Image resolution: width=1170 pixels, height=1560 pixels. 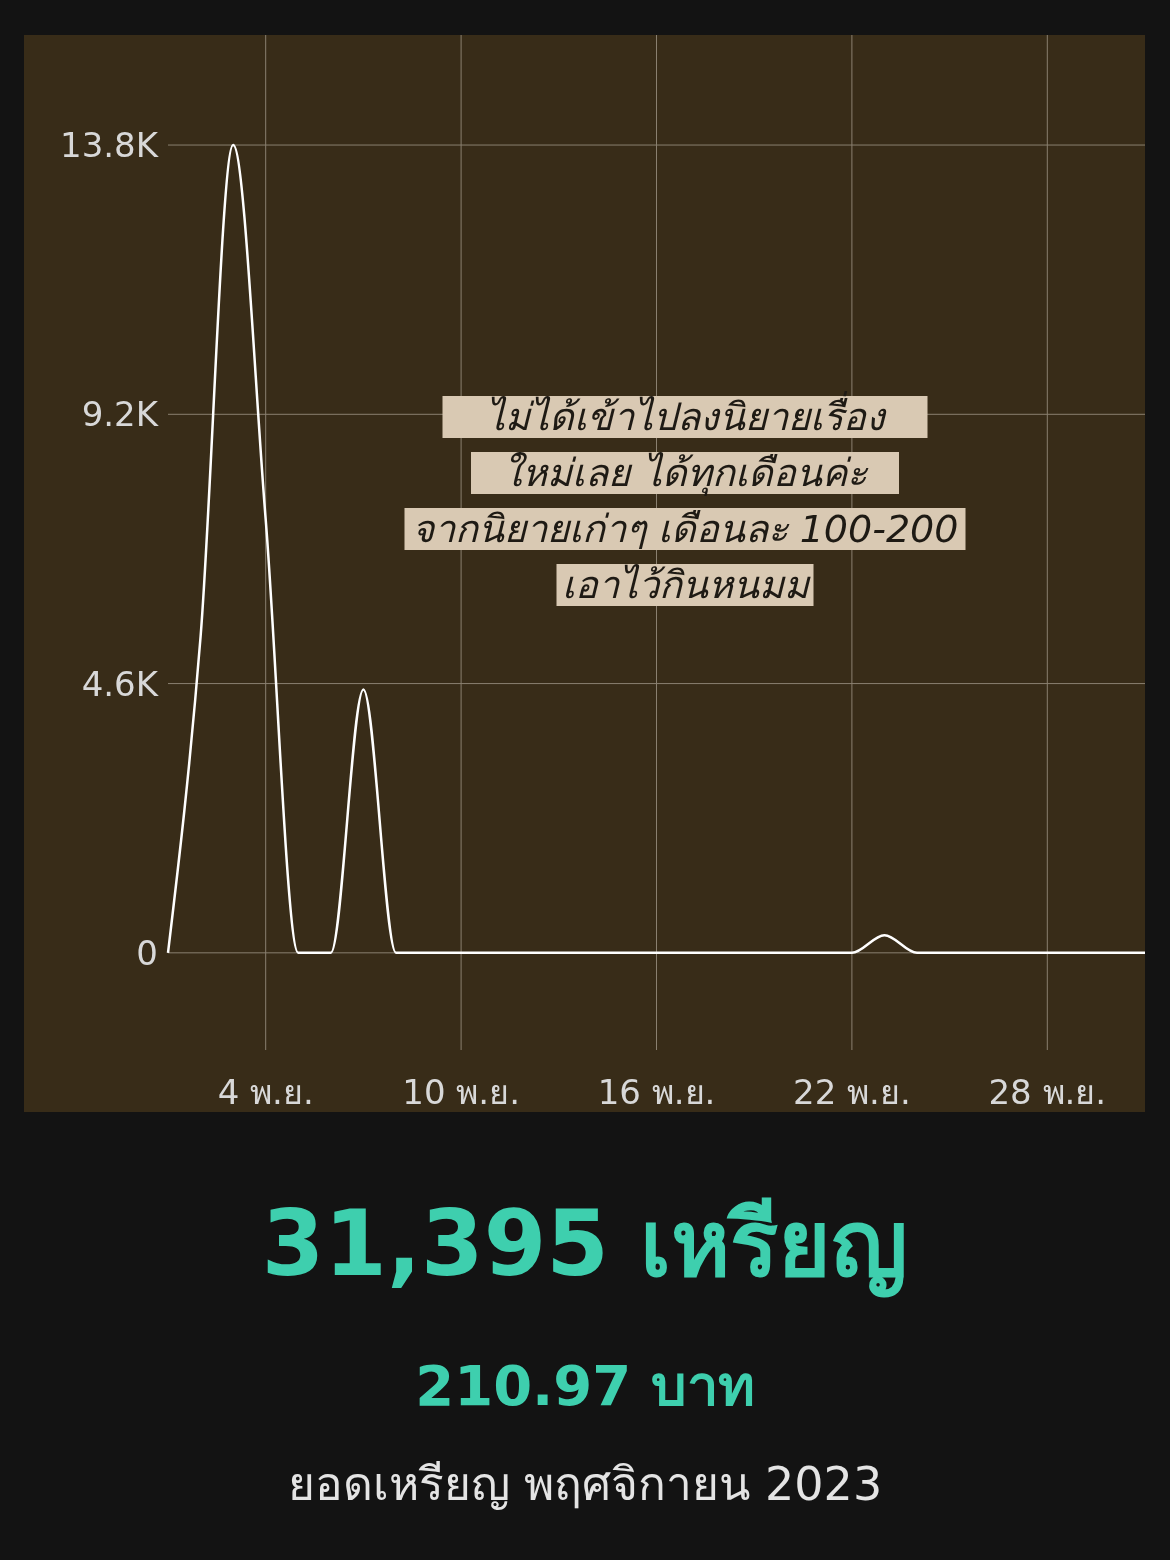 I want to click on x-tick-label: 4 พ.ย., so click(x=265, y=1092).